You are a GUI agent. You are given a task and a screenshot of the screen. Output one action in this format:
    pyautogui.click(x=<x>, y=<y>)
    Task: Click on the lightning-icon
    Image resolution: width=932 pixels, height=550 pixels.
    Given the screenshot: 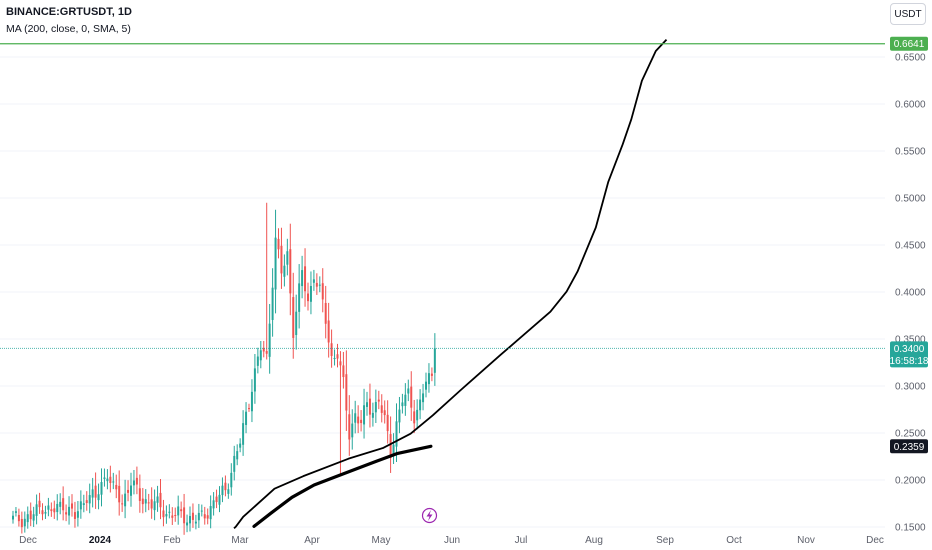 What is the action you would take?
    pyautogui.click(x=429, y=515)
    